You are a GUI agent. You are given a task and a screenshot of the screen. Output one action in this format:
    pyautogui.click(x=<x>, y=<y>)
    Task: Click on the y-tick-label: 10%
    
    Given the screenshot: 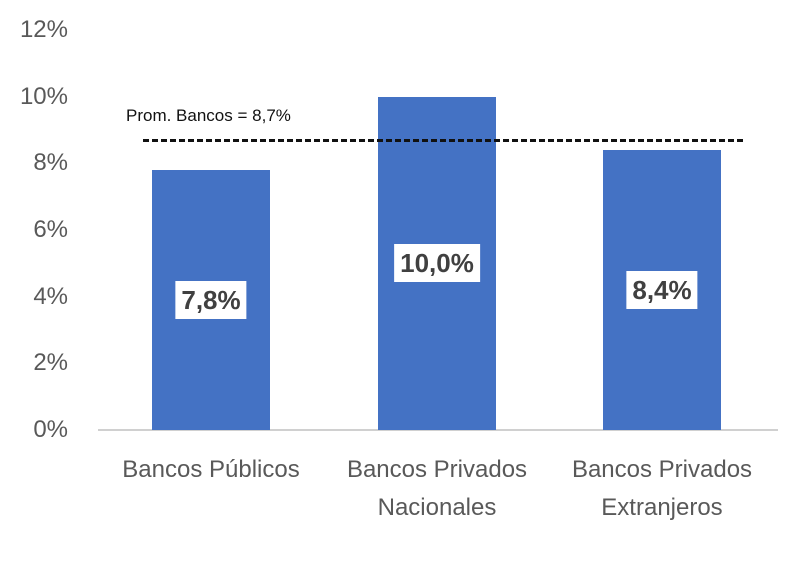 What is the action you would take?
    pyautogui.click(x=43, y=96)
    